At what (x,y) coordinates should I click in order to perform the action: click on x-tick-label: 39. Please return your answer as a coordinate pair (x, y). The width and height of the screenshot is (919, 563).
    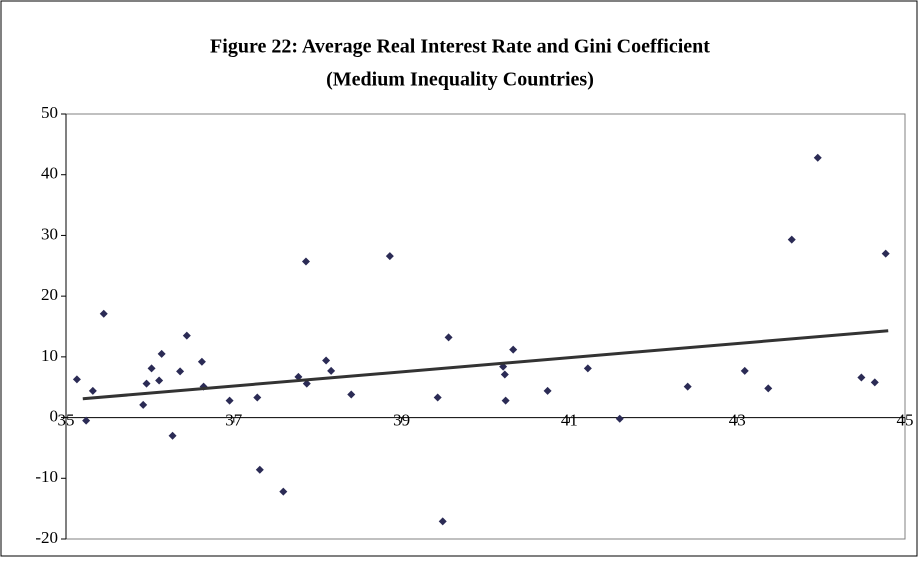
    Looking at the image, I should click on (401, 419).